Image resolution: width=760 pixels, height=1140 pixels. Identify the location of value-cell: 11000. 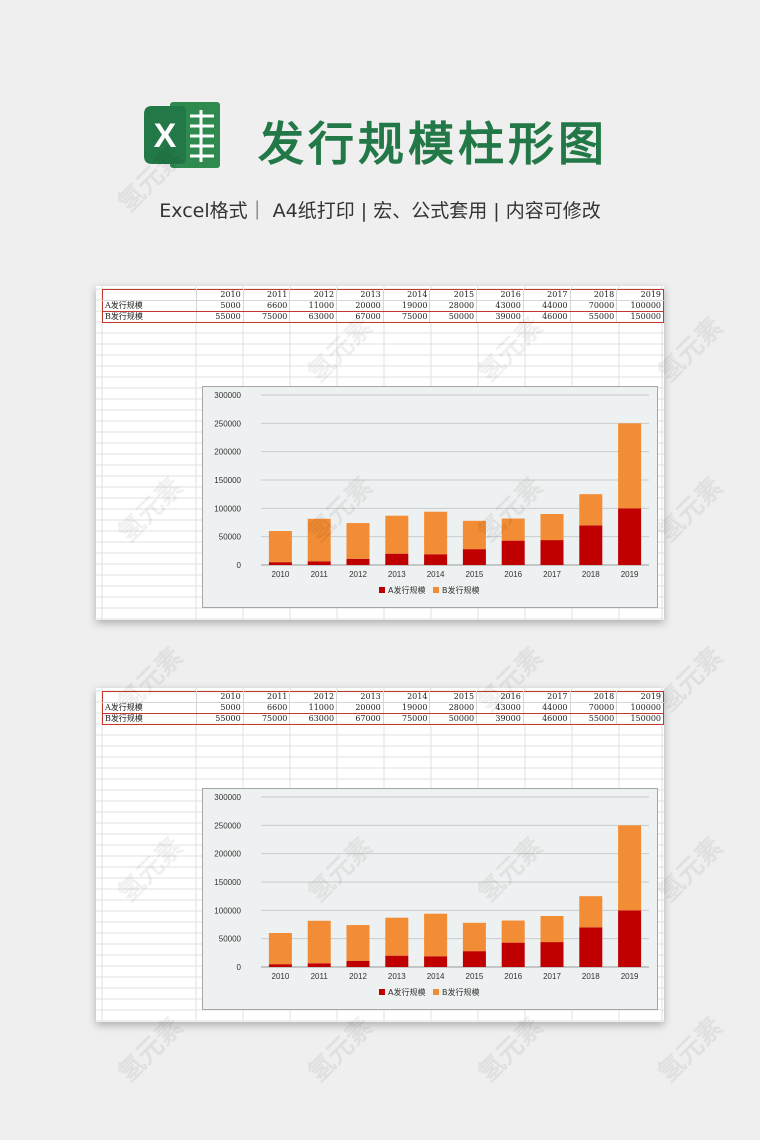
(313, 708).